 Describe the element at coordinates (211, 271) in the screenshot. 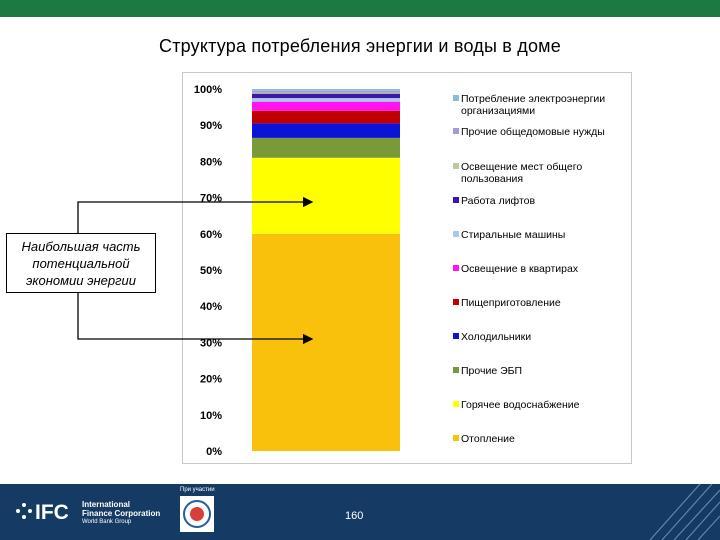

I see `y-tick-label: 50%` at that location.